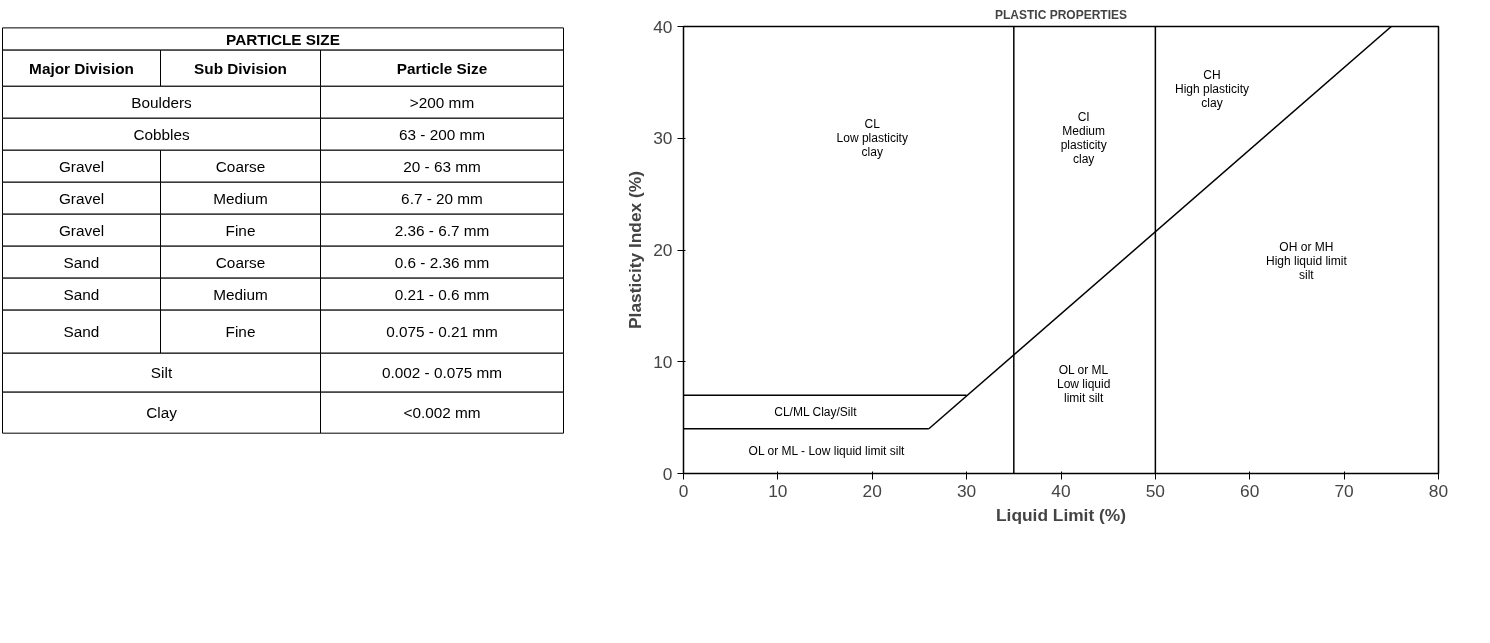  I want to click on text: 6.7 - 20 mm, so click(442, 198).